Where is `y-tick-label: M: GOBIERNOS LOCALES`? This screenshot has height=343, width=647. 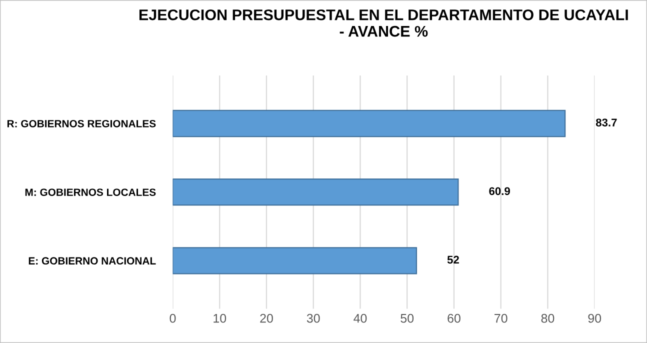 y-tick-label: M: GOBIERNOS LOCALES is located at coordinates (90, 192).